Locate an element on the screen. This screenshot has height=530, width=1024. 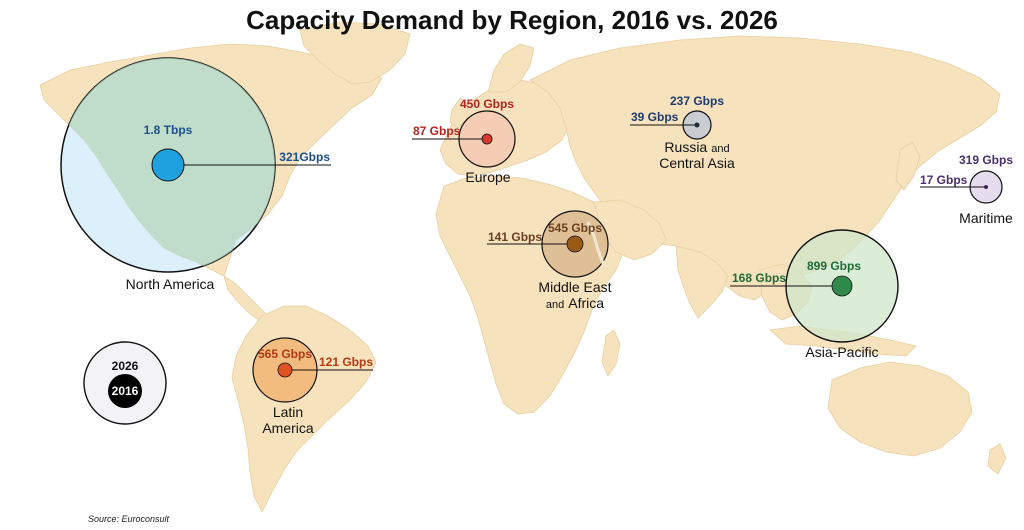
europe-2016-value: 87 Gbps is located at coordinates (437, 131).